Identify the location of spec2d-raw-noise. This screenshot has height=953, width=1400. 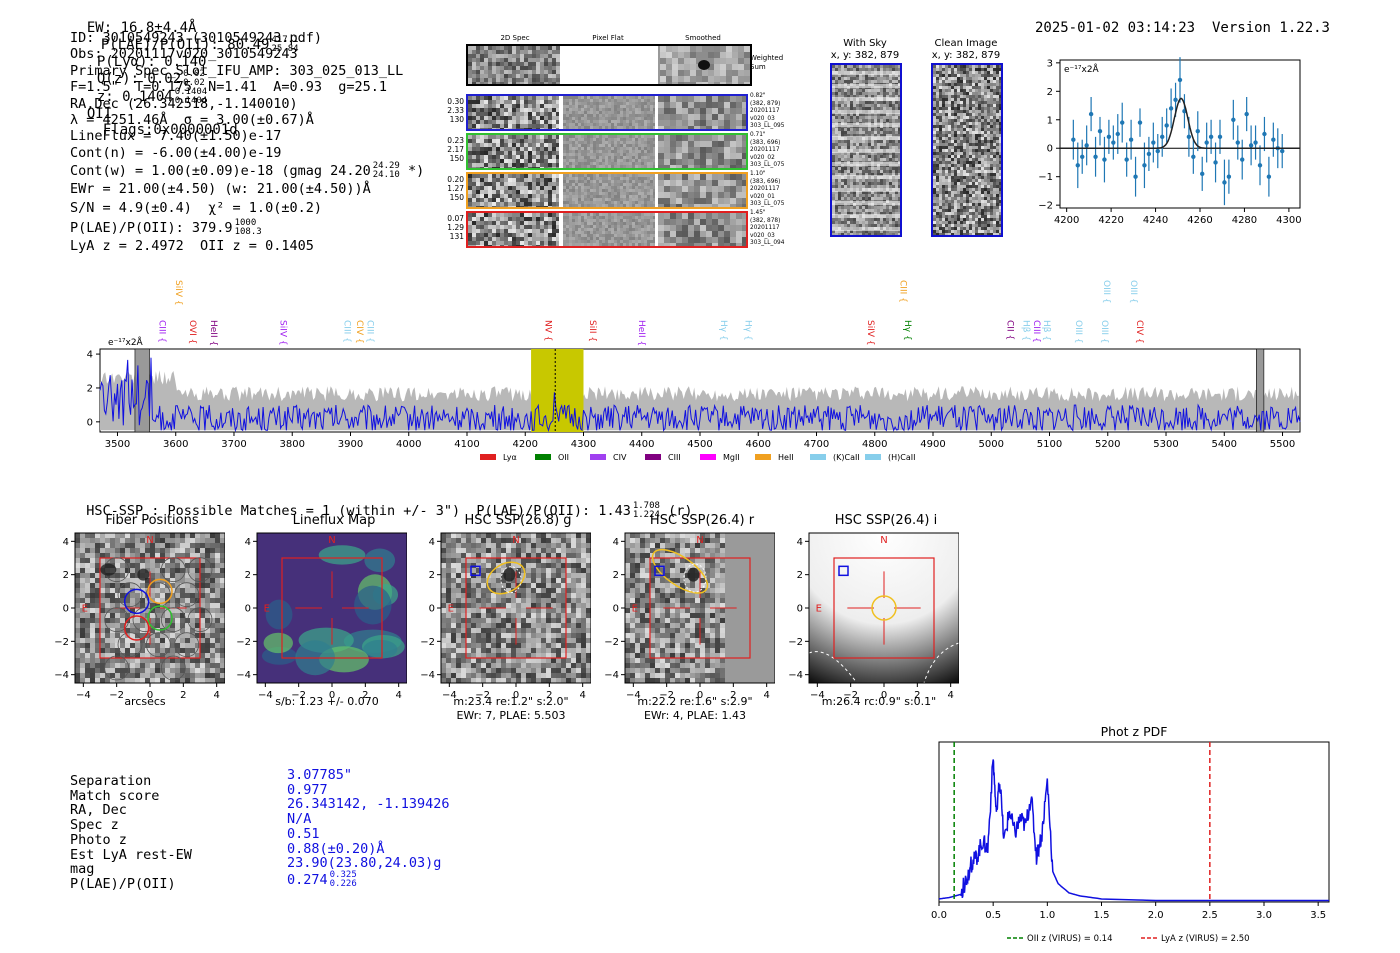
(514, 112).